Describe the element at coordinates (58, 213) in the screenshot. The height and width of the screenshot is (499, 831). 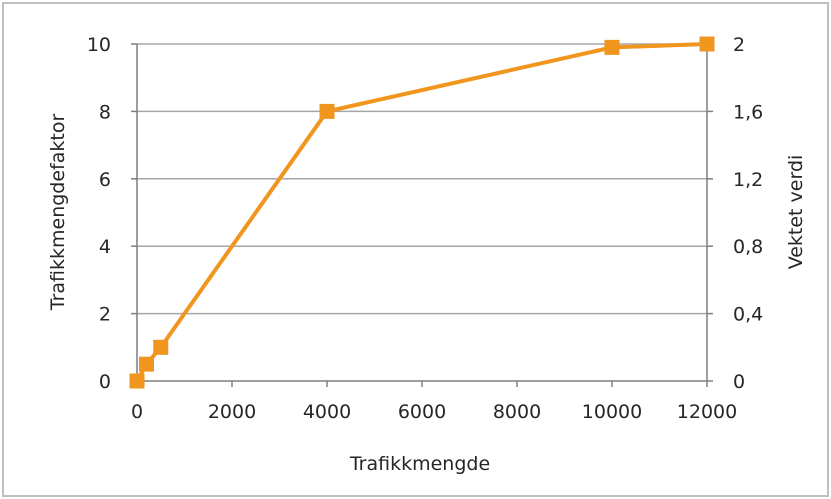
I see `y-axis-title: Trafikkmengdefaktor` at that location.